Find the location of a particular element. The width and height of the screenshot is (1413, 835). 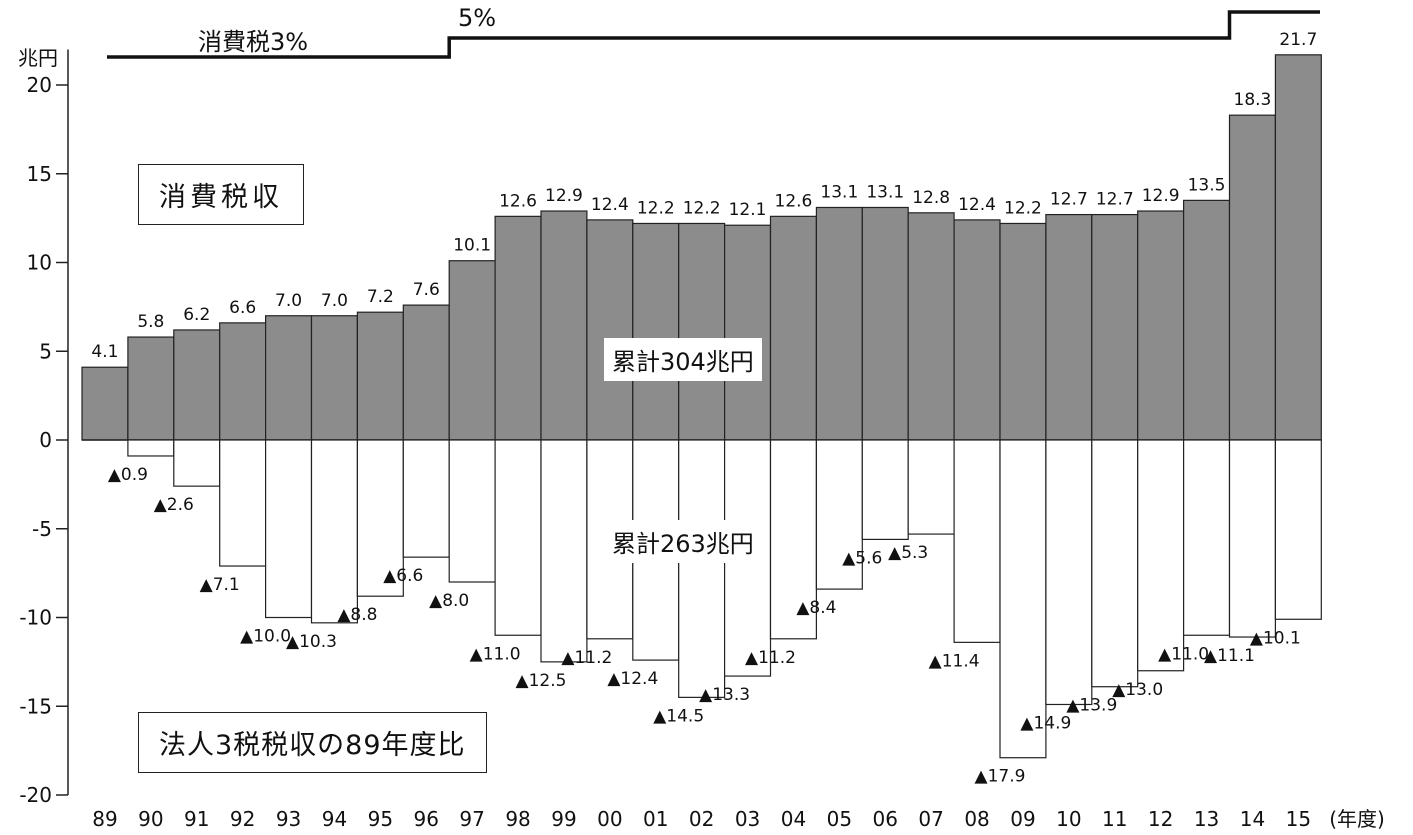

consumption-tax-value-89: 4.1 is located at coordinates (104, 352).